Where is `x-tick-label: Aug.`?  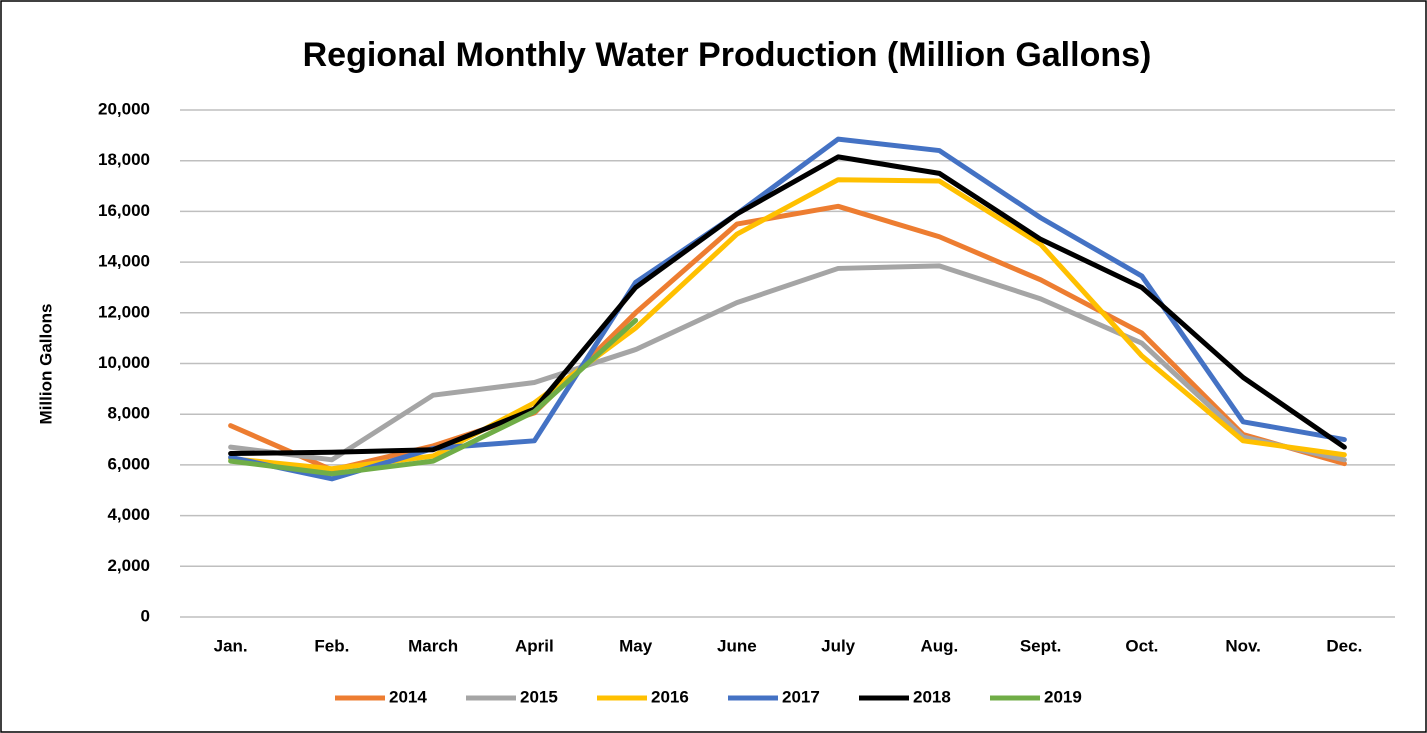
x-tick-label: Aug. is located at coordinates (939, 645).